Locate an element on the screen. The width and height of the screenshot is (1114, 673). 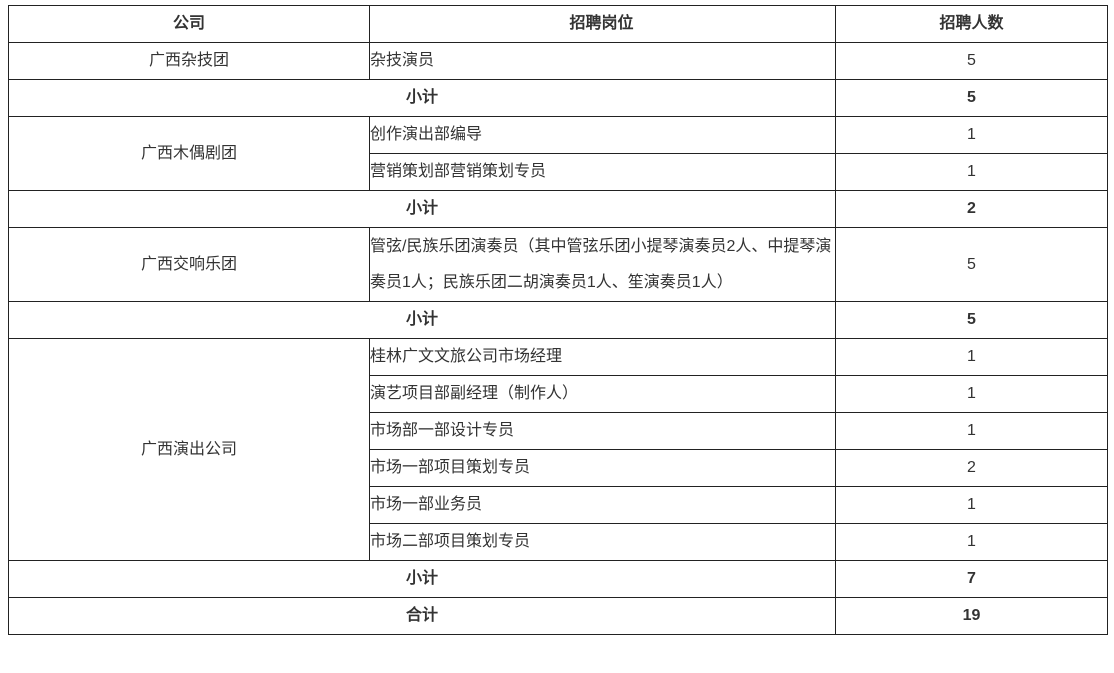
table-row: 市场部一部设计专员 1 is located at coordinates (558, 431).